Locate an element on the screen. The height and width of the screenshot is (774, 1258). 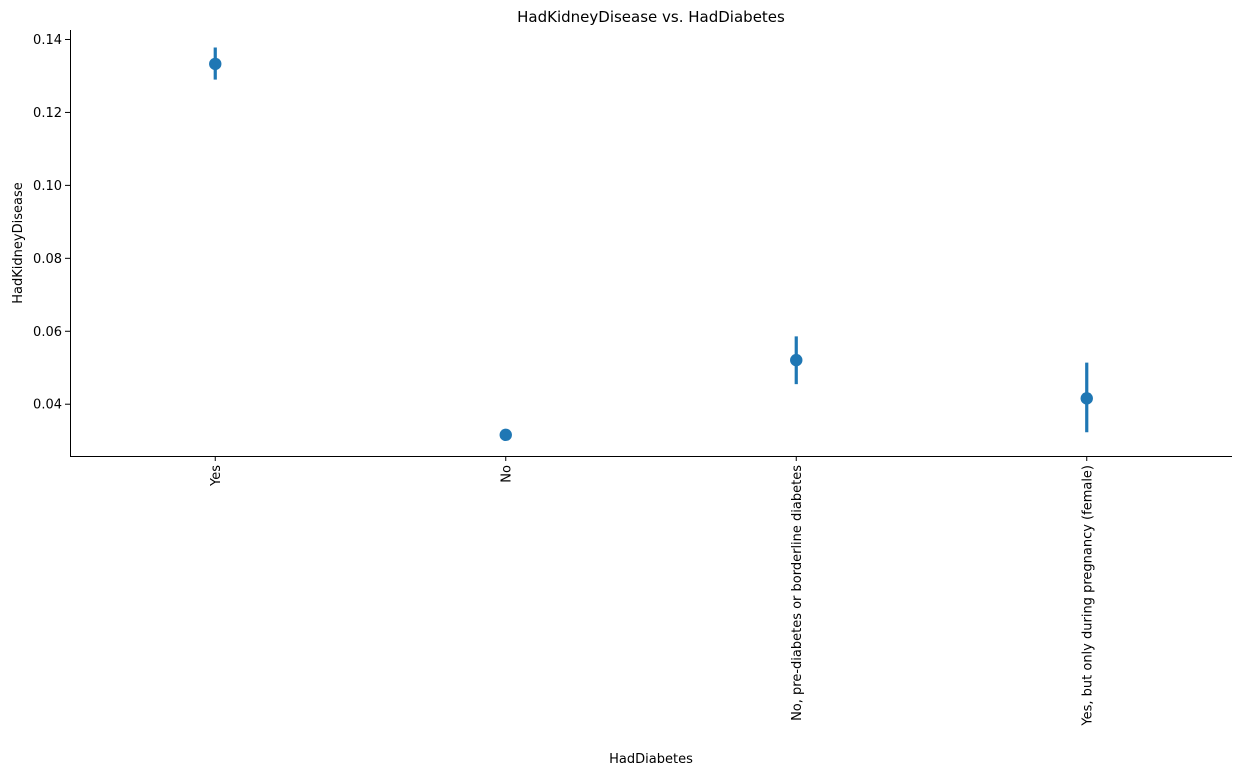
y-tick-label: 0.06 is located at coordinates (47, 332).